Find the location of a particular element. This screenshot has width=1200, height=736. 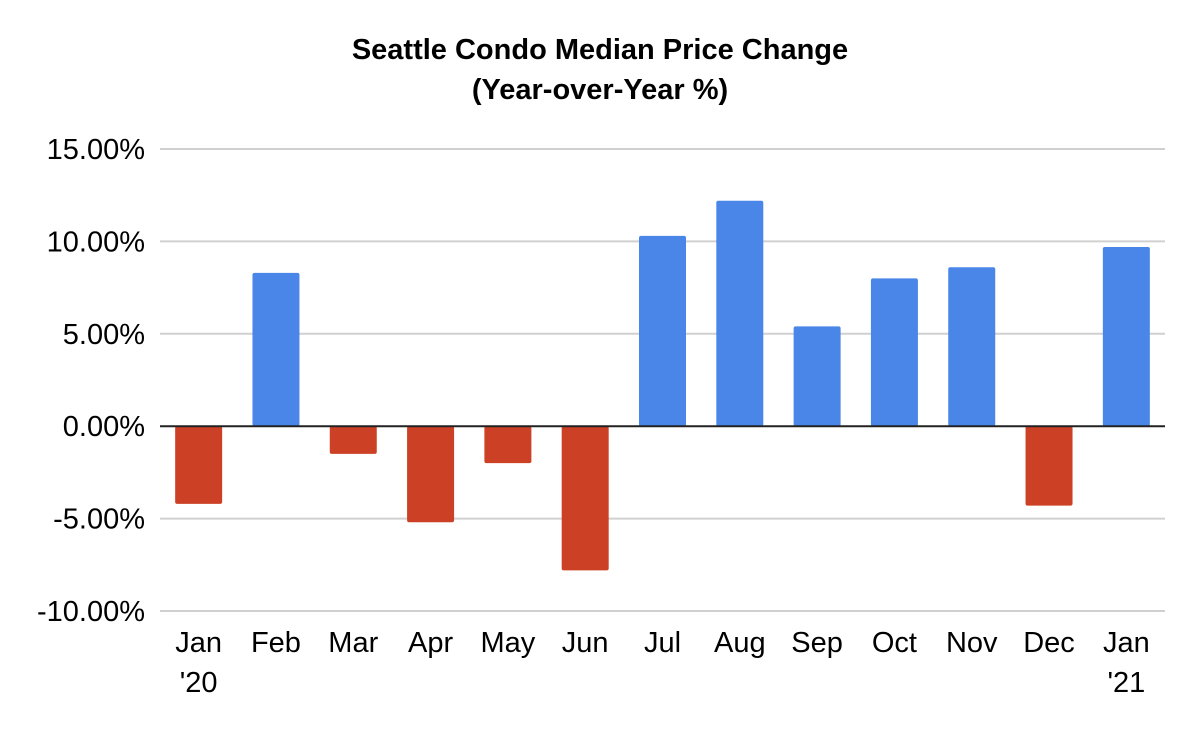

chart-subtitle-text: (Year-over-Year %) is located at coordinates (600, 90).